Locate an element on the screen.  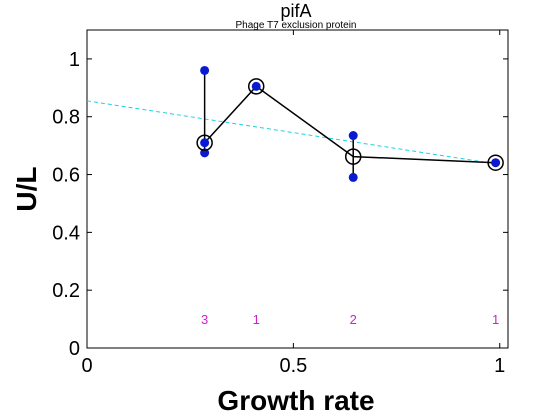
mean-line-layer is located at coordinates (350, 124).